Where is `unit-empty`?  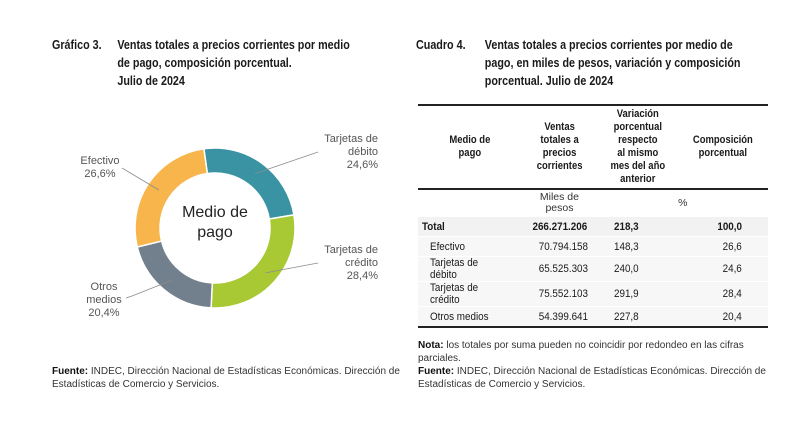
unit-empty is located at coordinates (469, 203).